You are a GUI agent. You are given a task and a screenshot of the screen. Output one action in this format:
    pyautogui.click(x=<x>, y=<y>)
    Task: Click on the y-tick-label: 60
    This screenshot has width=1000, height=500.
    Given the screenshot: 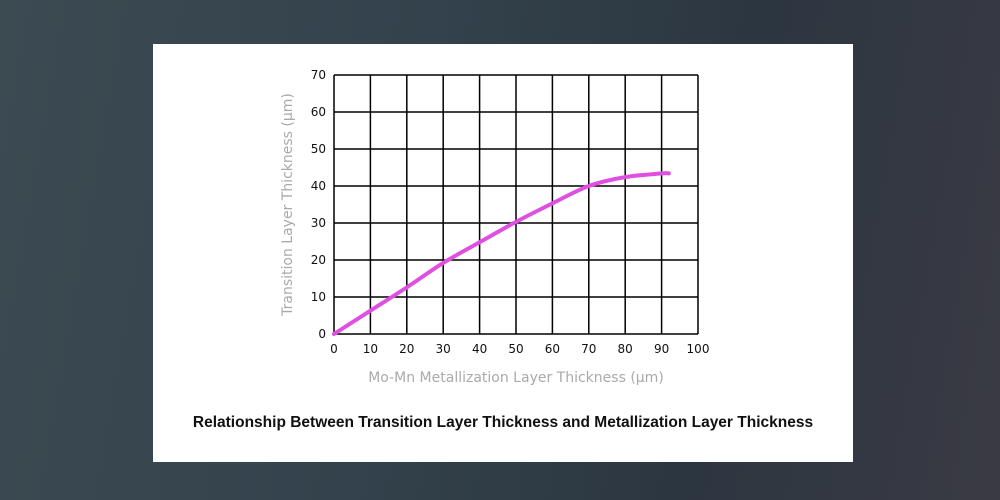 What is the action you would take?
    pyautogui.click(x=318, y=112)
    